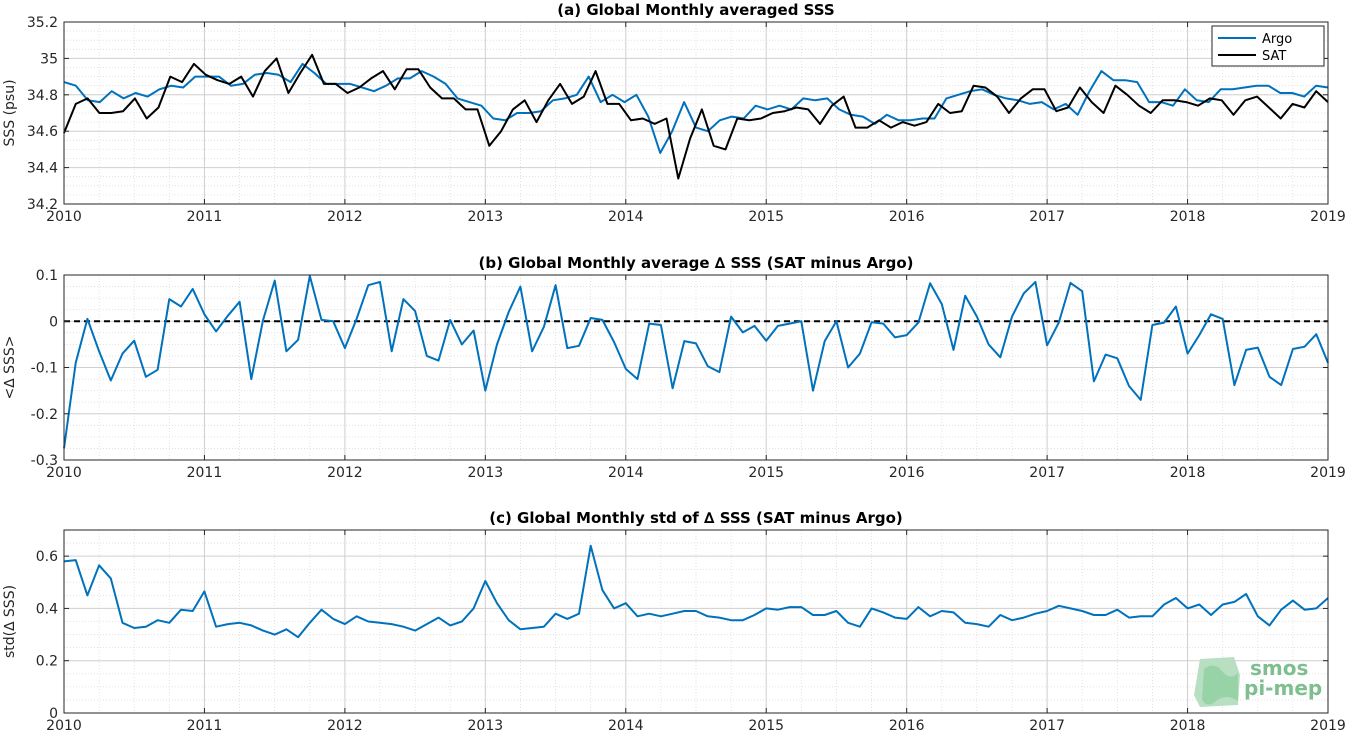 This screenshot has width=1348, height=736. I want to click on y-axis-label: SSS (psu), so click(10, 112).